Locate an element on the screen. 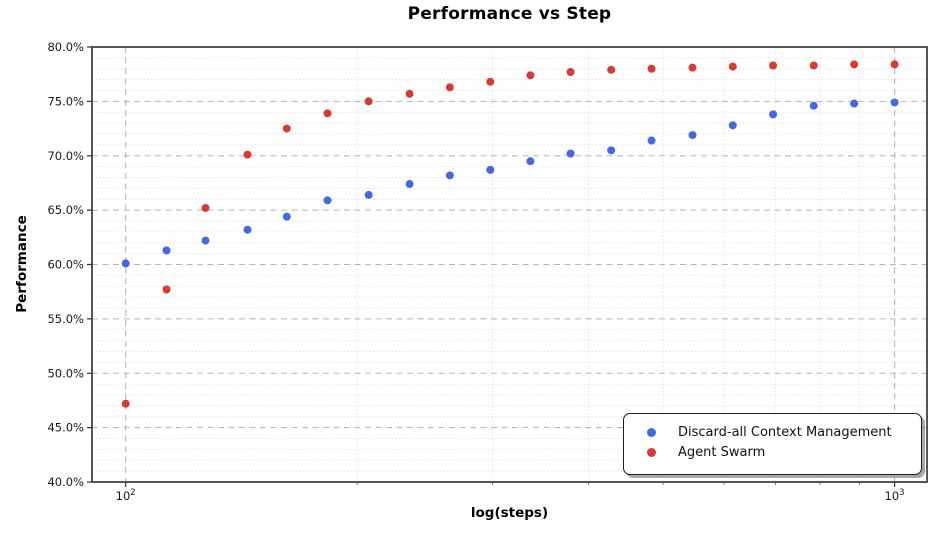  y-tick-label: 55.0% is located at coordinates (65, 319).